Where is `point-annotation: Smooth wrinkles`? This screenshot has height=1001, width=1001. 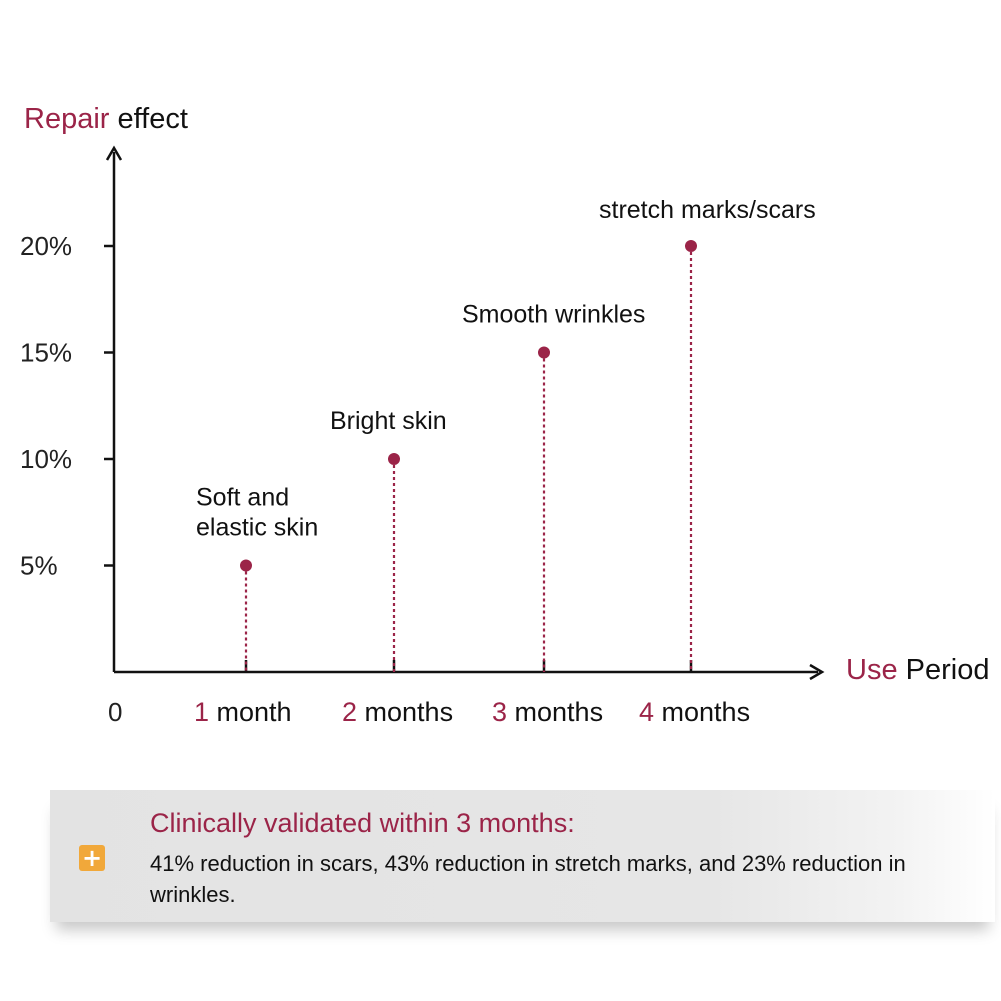
point-annotation: Smooth wrinkles is located at coordinates (553, 315).